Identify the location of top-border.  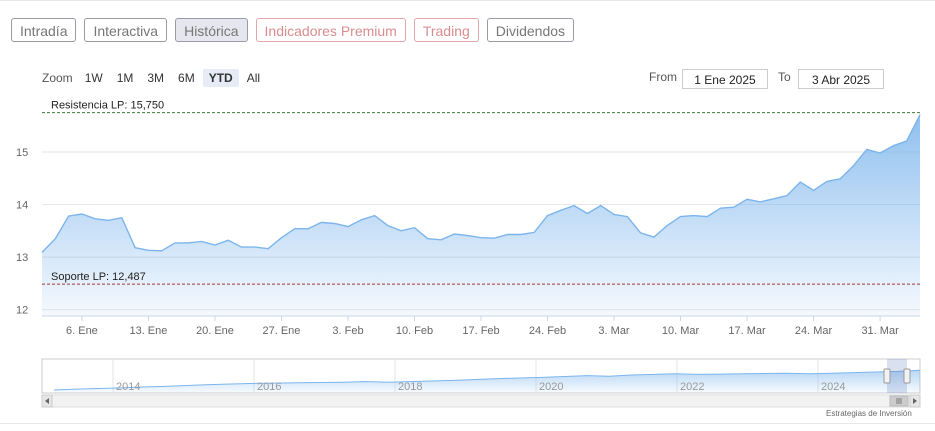
(467, 0).